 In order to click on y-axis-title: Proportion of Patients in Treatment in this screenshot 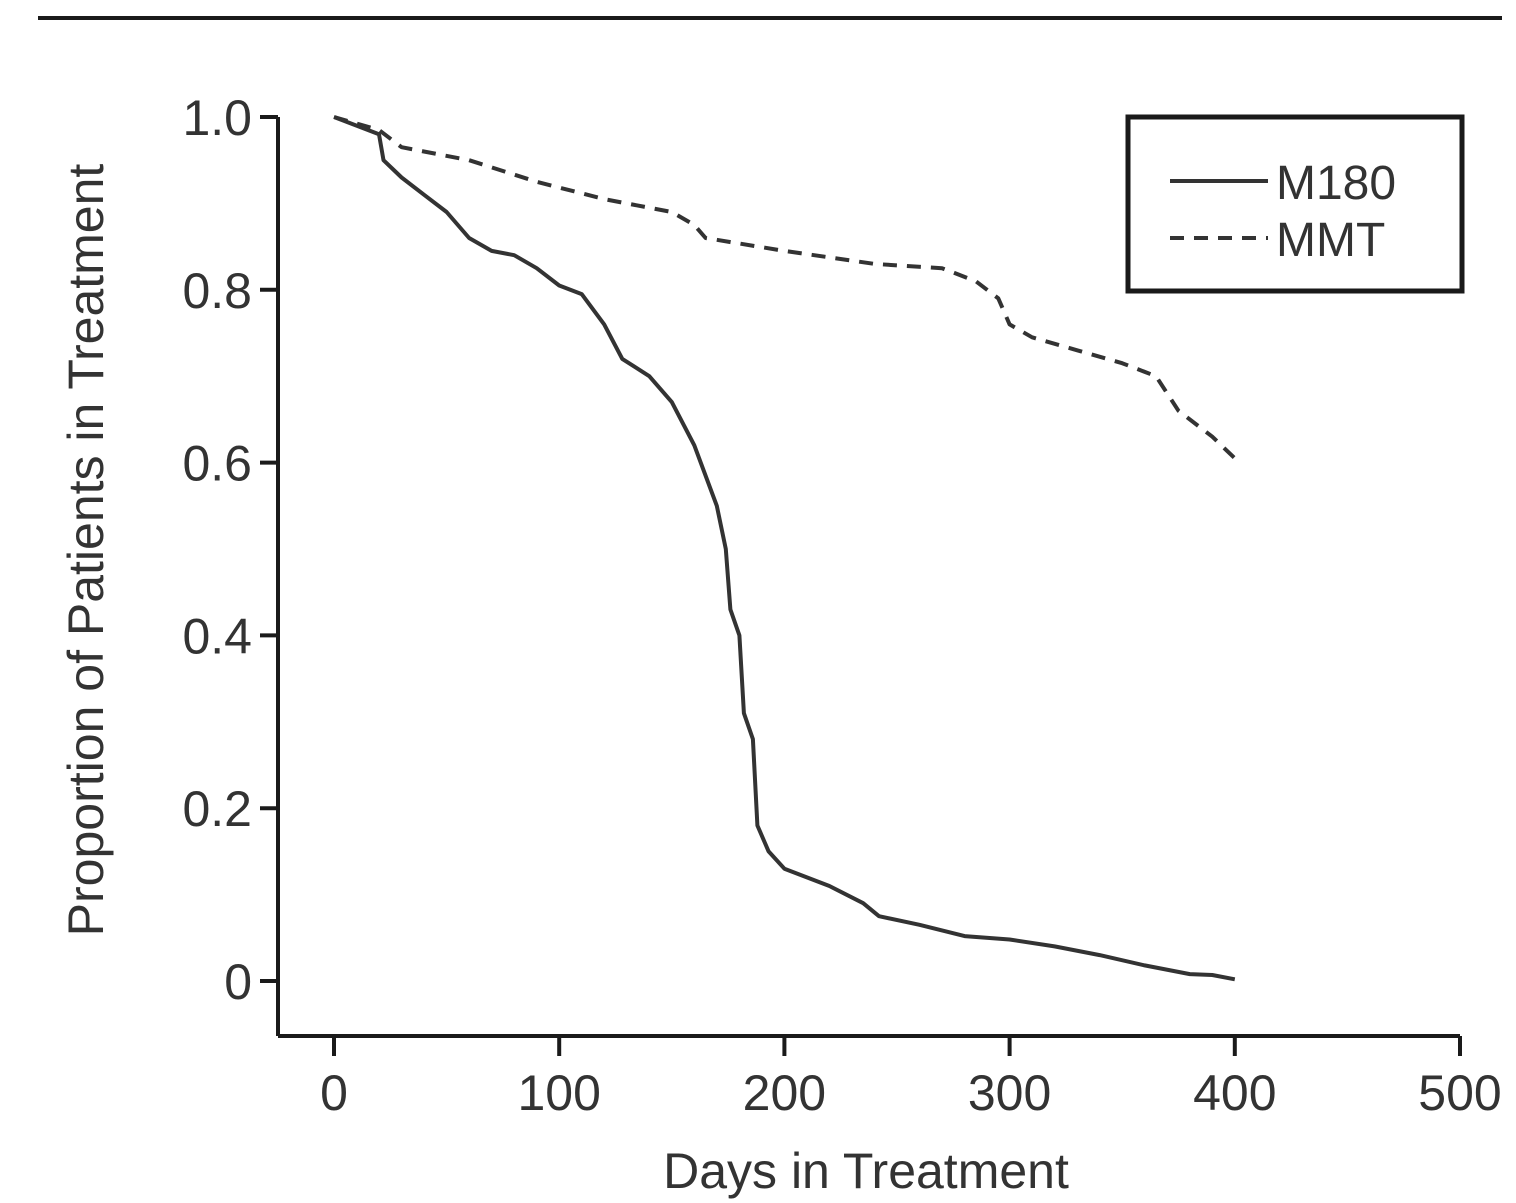, I will do `click(86, 550)`.